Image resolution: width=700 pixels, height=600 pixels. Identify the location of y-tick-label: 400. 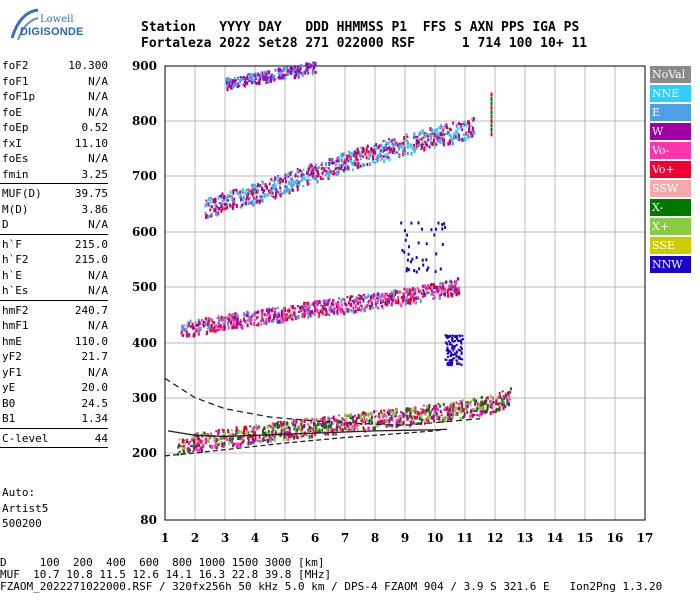
(144, 343).